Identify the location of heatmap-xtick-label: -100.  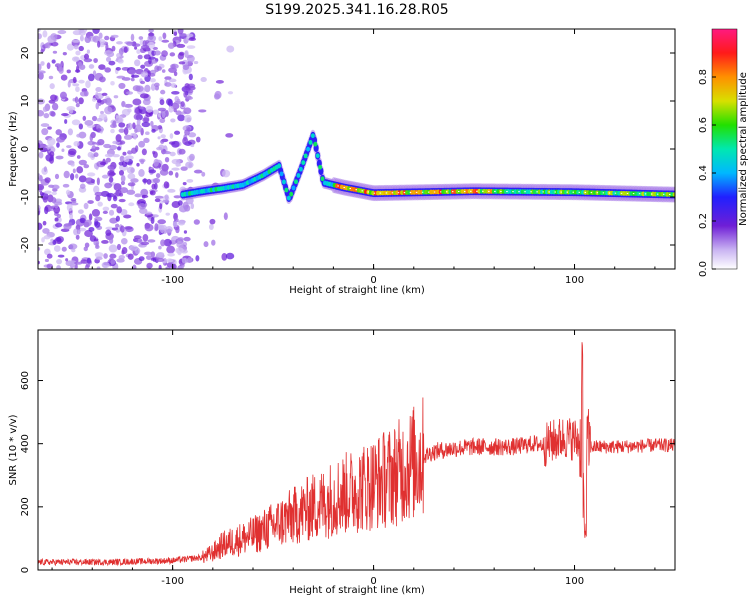
(172, 280).